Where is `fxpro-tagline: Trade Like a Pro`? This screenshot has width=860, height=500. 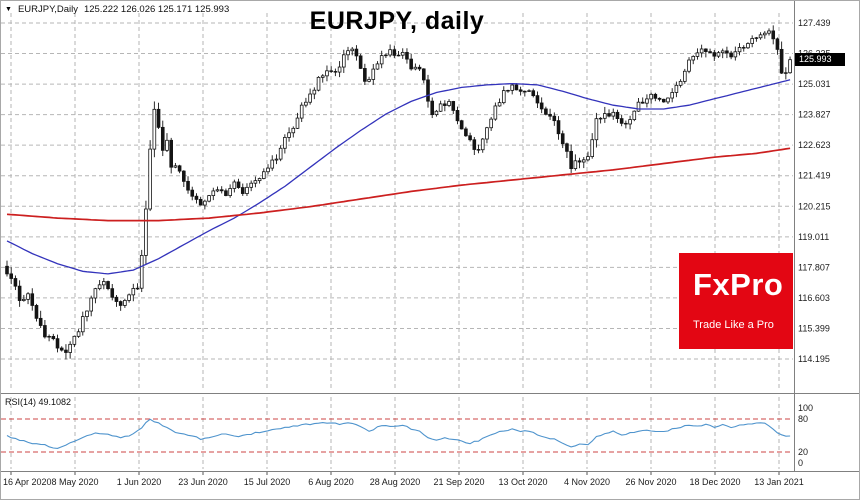
fxpro-tagline: Trade Like a Pro is located at coordinates (733, 325).